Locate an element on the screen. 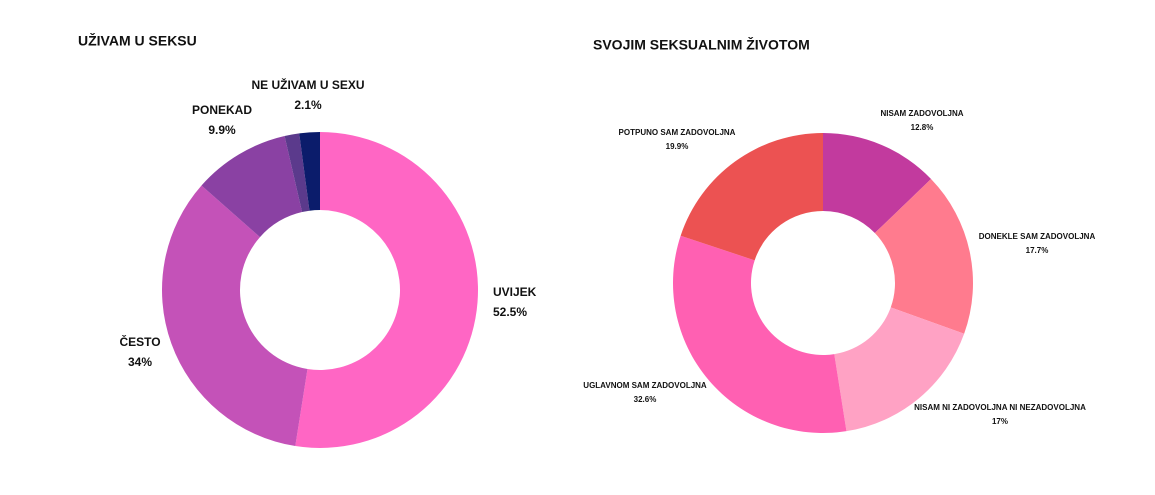 The height and width of the screenshot is (495, 1155). value-label: 52.5% is located at coordinates (510, 312).